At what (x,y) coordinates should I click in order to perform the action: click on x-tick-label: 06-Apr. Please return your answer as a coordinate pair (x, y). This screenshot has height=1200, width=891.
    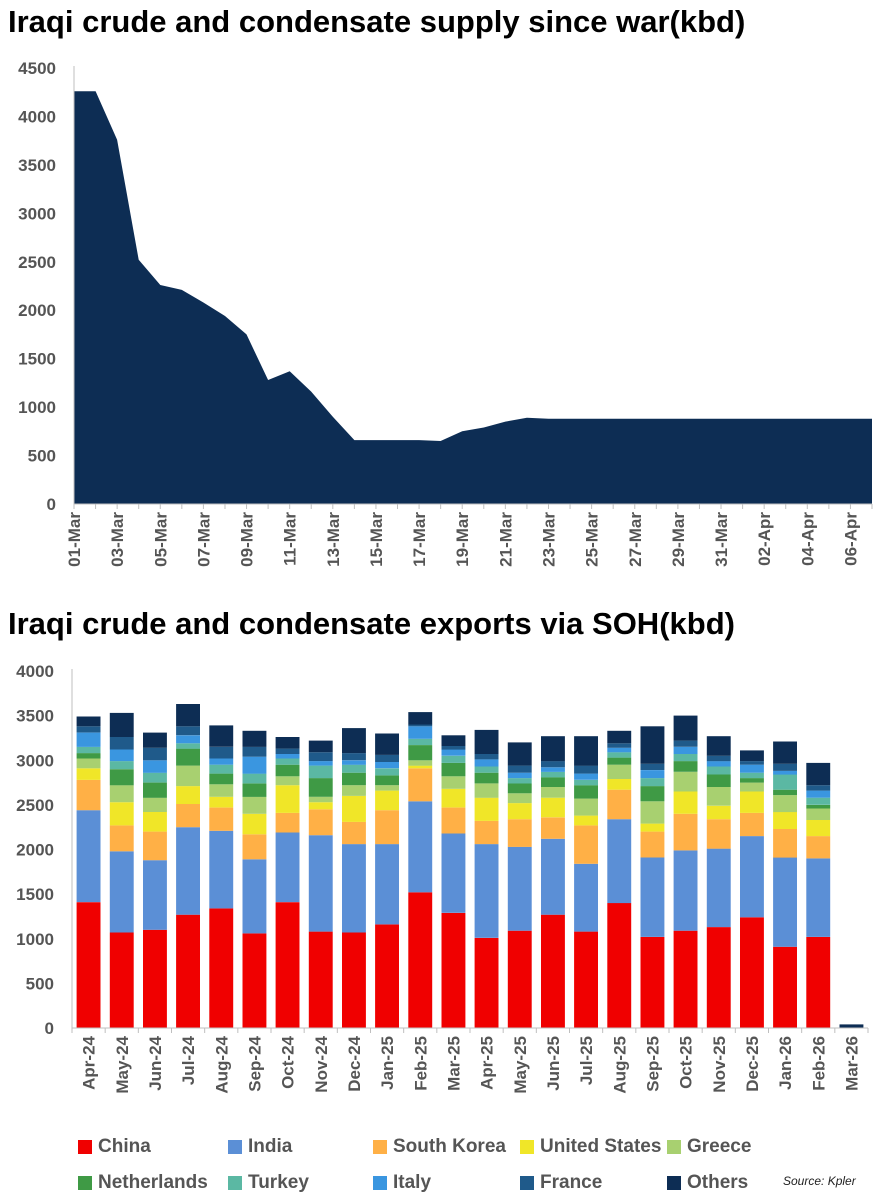
    Looking at the image, I should click on (850, 539).